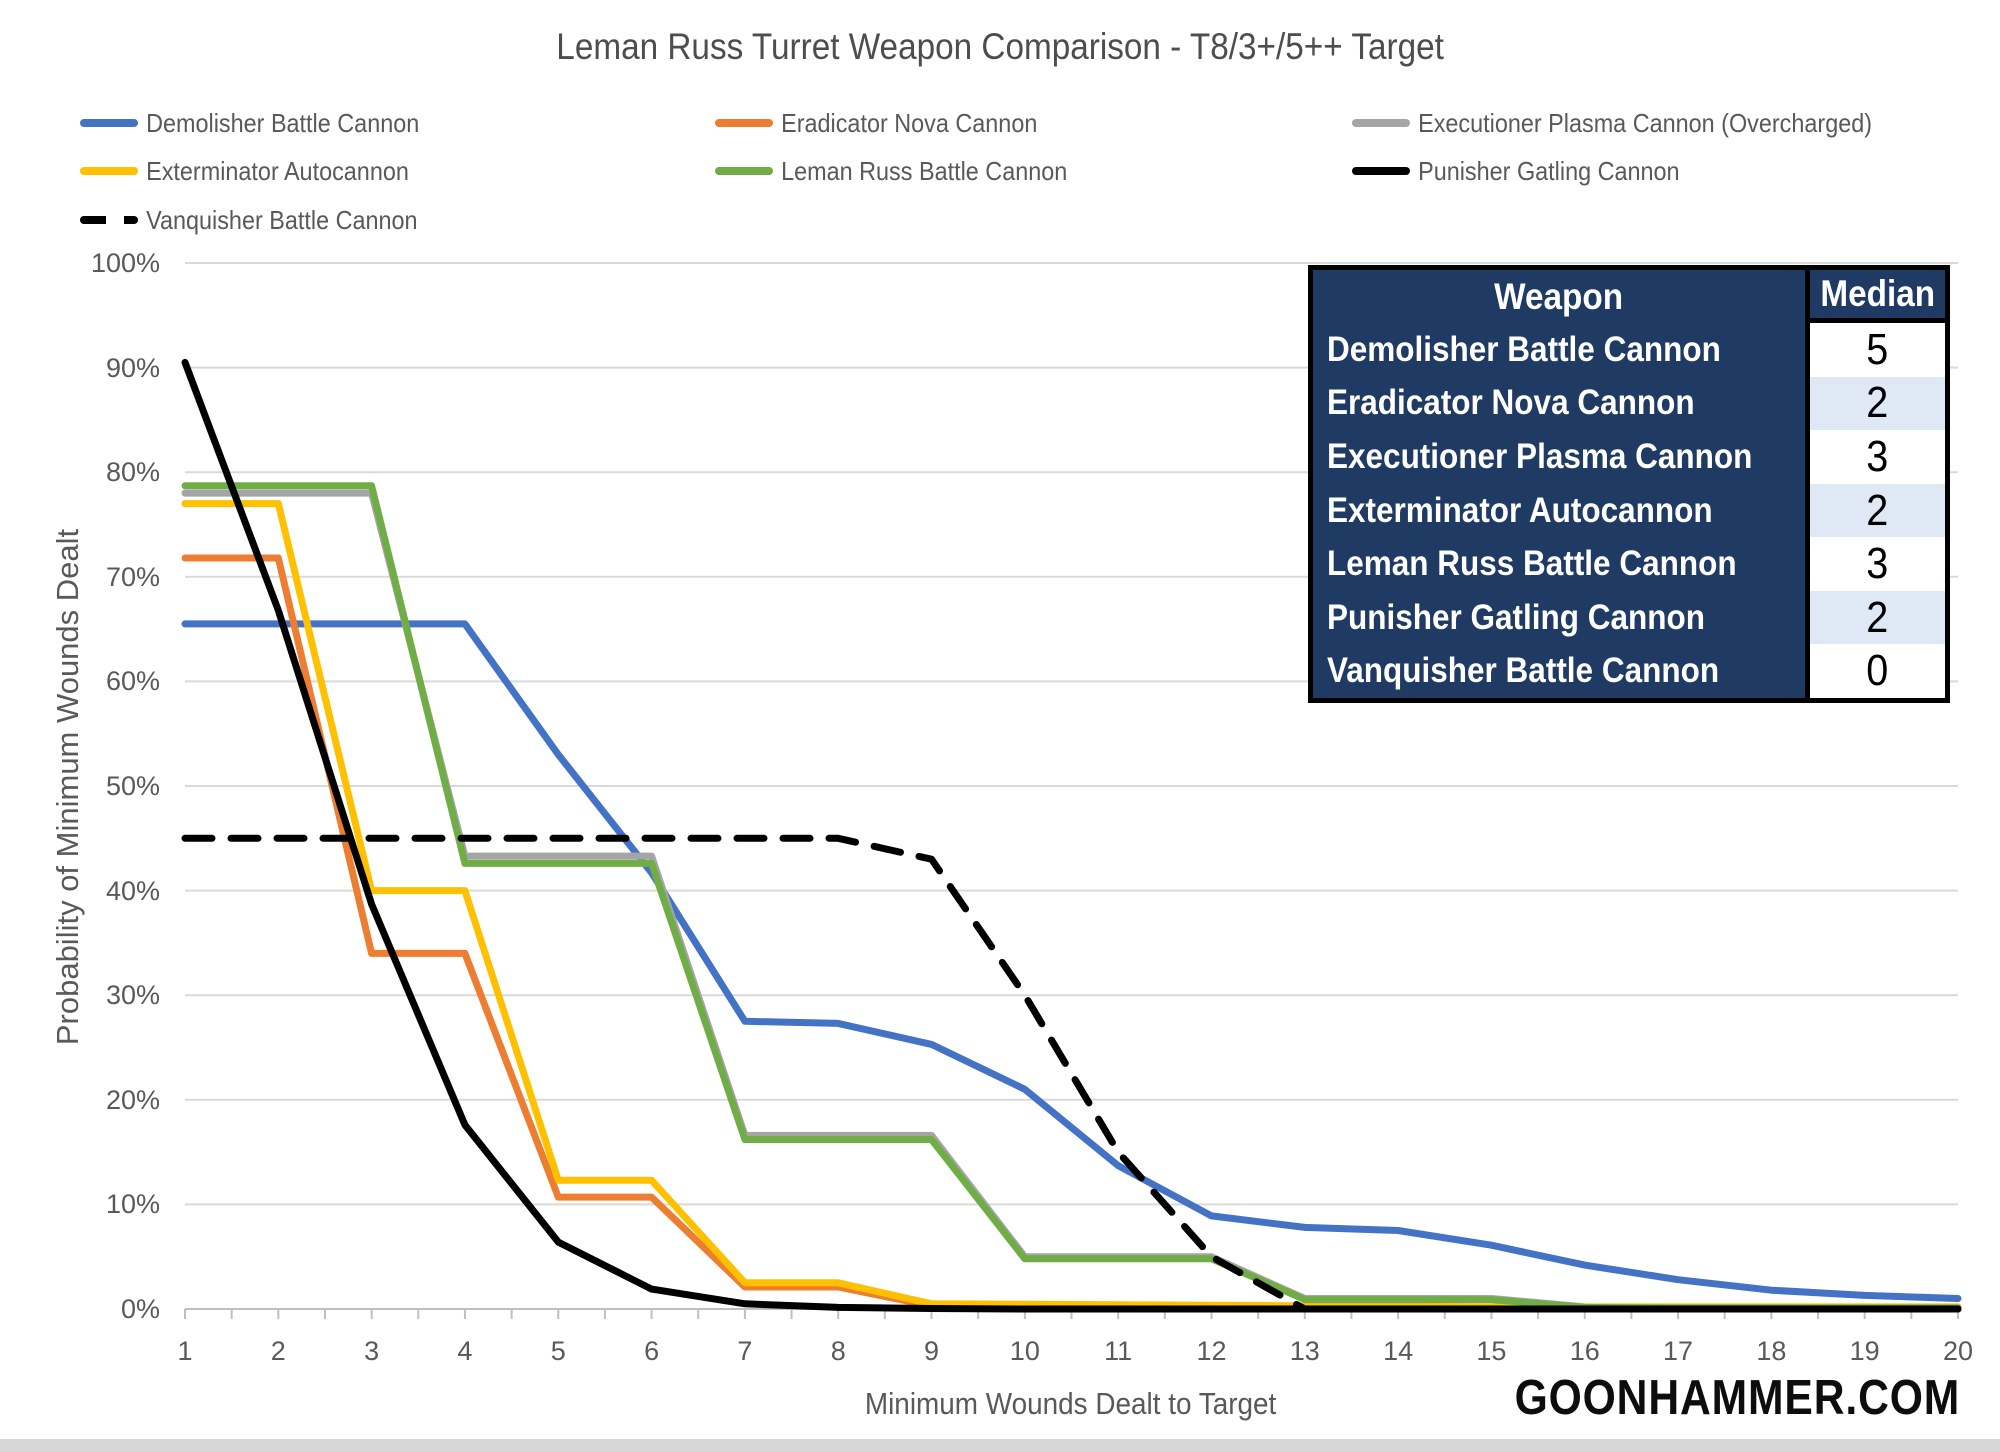  Describe the element at coordinates (1737, 1398) in the screenshot. I see `watermark-text: GOONHAMMER.COM` at that location.